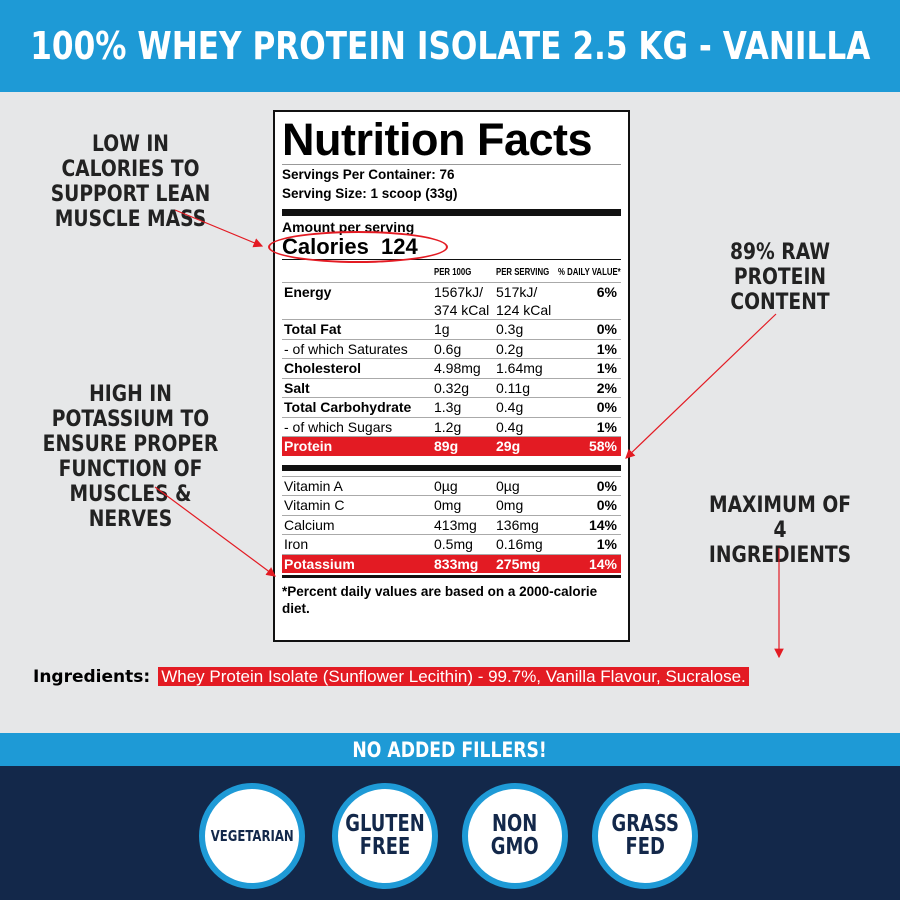 The height and width of the screenshot is (900, 900). I want to click on badge-text: VEGETARIAN, so click(252, 836).